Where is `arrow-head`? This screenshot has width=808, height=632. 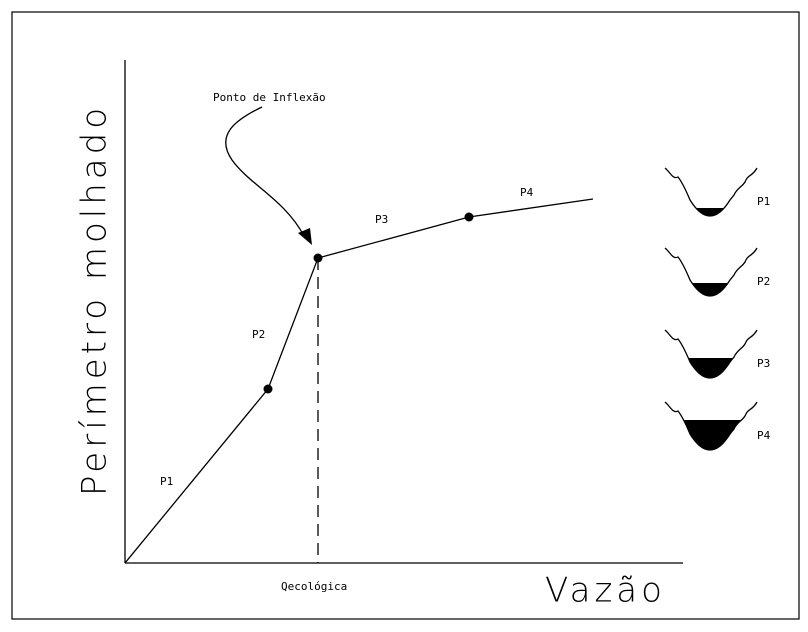
arrow-head is located at coordinates (305, 236).